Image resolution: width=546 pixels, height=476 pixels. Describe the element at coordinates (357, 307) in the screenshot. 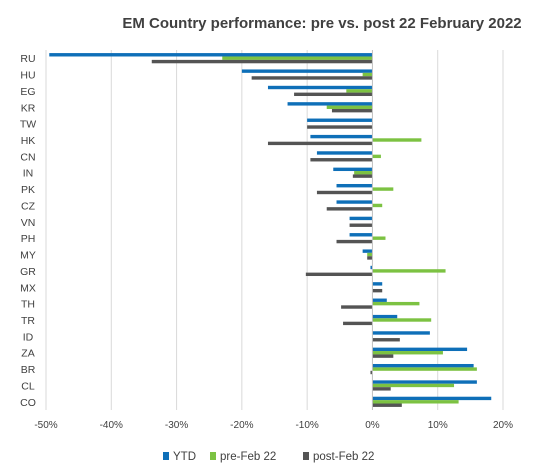

I see `bar-post-feb-22-th` at that location.